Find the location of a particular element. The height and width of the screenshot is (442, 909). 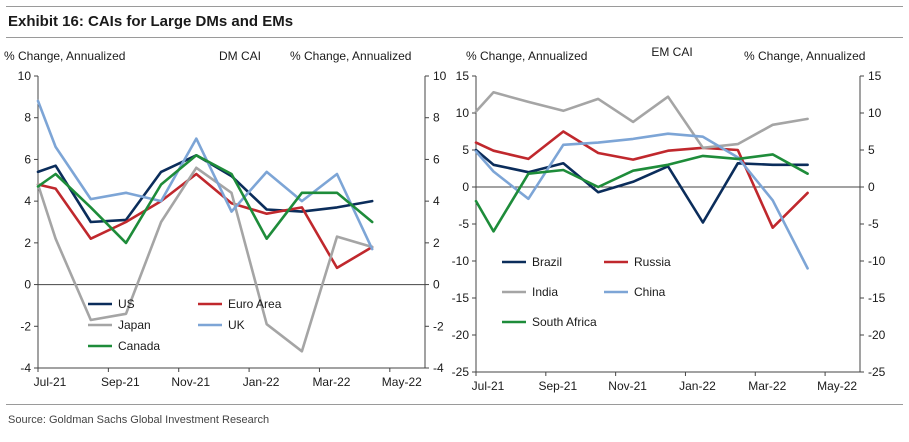

y-tick-label-left: 6 is located at coordinates (27, 159).